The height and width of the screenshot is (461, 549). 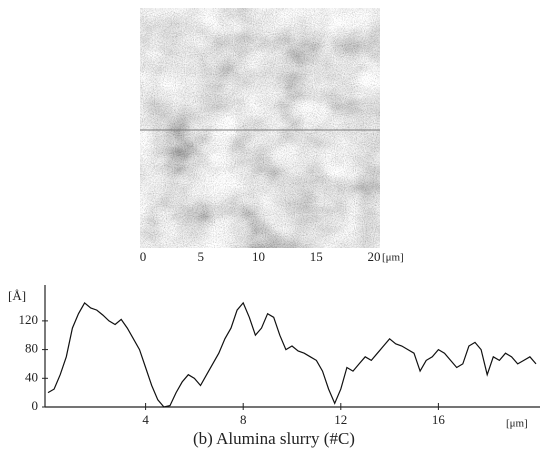 What do you see at coordinates (35, 405) in the screenshot?
I see `y-tick-label: 0` at bounding box center [35, 405].